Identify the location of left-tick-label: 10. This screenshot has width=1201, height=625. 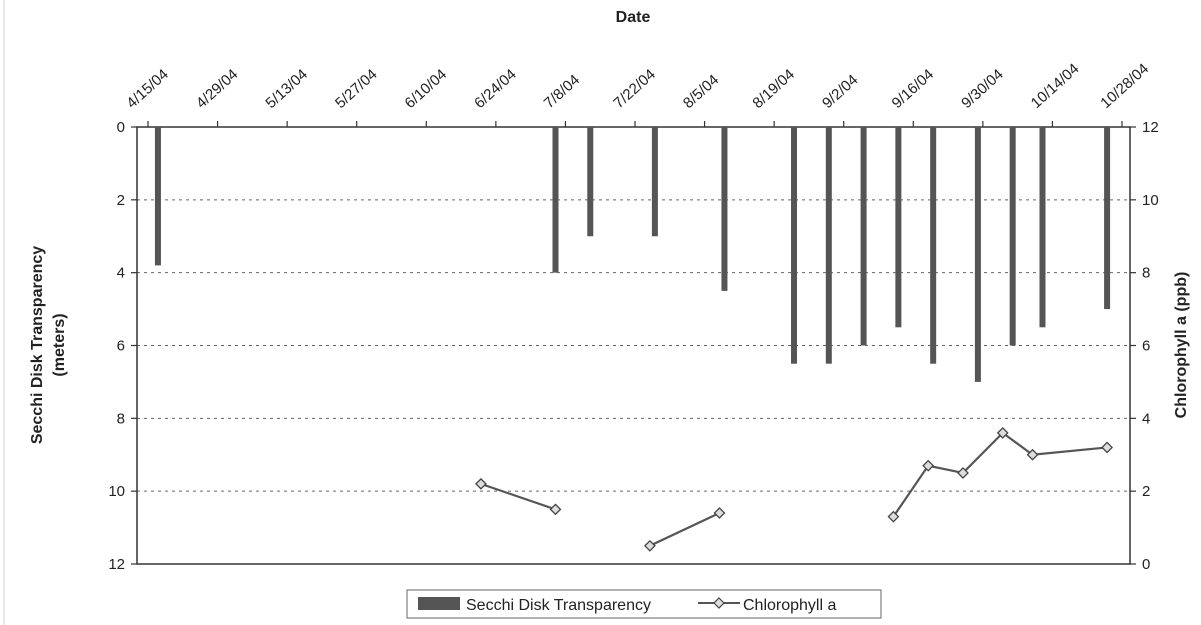
(116, 491).